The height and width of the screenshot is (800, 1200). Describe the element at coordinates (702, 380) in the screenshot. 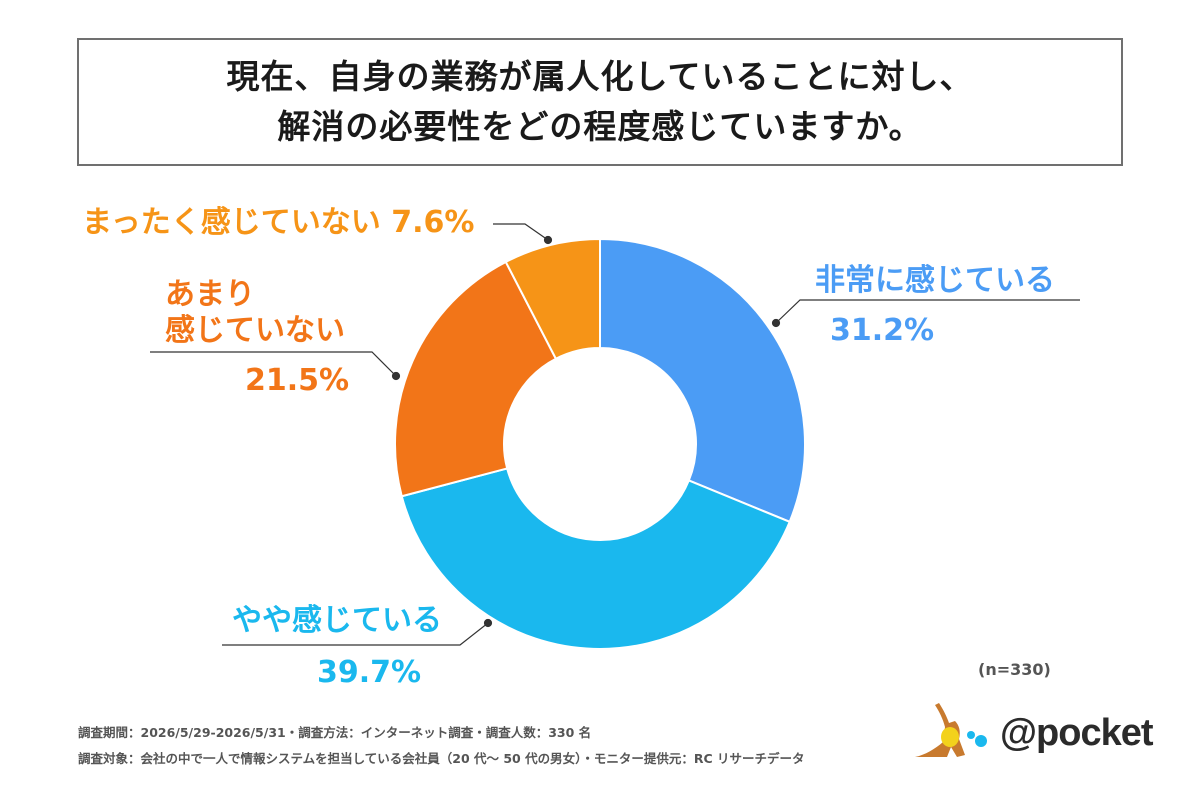

I see `slice-very` at that location.